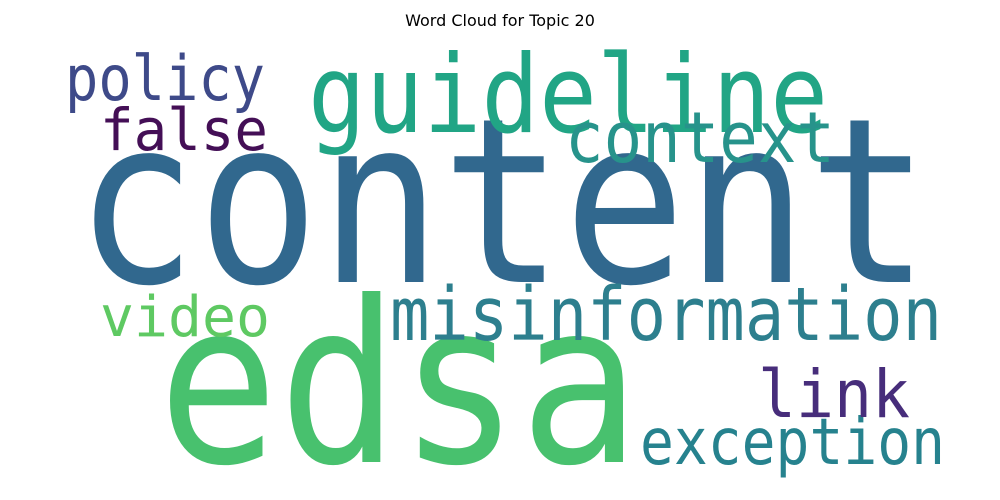 The height and width of the screenshot is (500, 1000). What do you see at coordinates (184, 130) in the screenshot?
I see `word-false: false` at bounding box center [184, 130].